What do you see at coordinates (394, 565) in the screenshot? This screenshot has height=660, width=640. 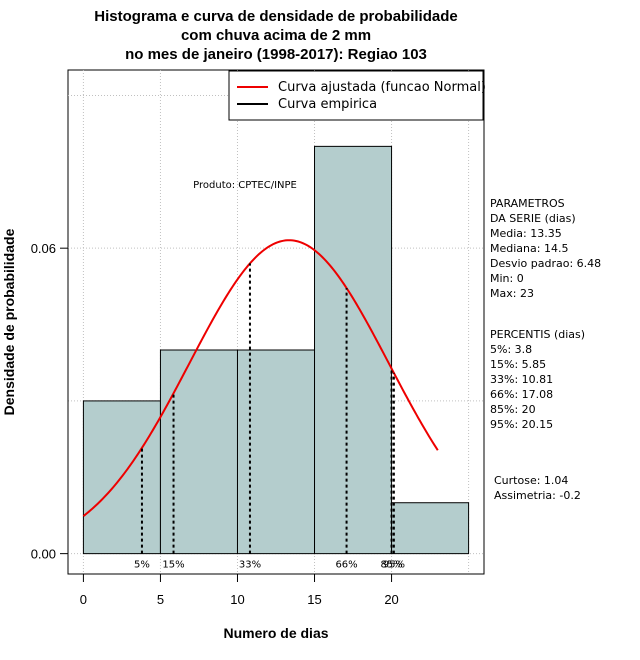 I see `percentile-label-5: 95%` at bounding box center [394, 565].